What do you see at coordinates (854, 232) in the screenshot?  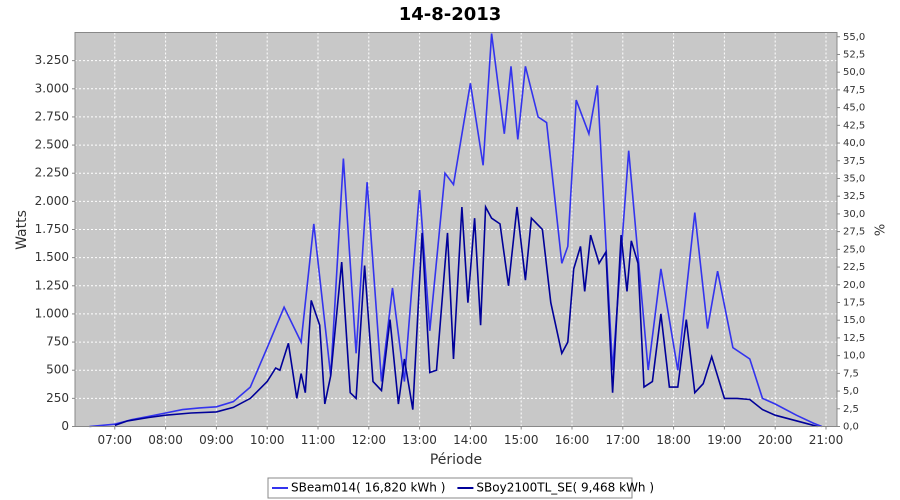 I see `y2-tick-label: 27,5` at bounding box center [854, 232].